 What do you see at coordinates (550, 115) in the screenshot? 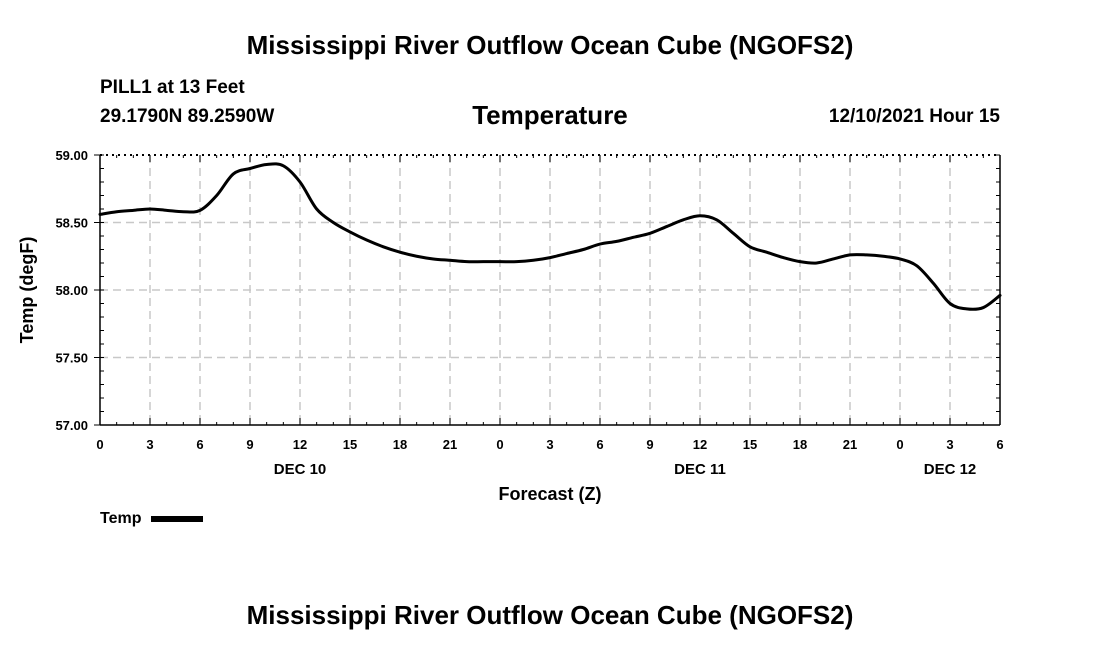
I see `chart-title: Temperature` at bounding box center [550, 115].